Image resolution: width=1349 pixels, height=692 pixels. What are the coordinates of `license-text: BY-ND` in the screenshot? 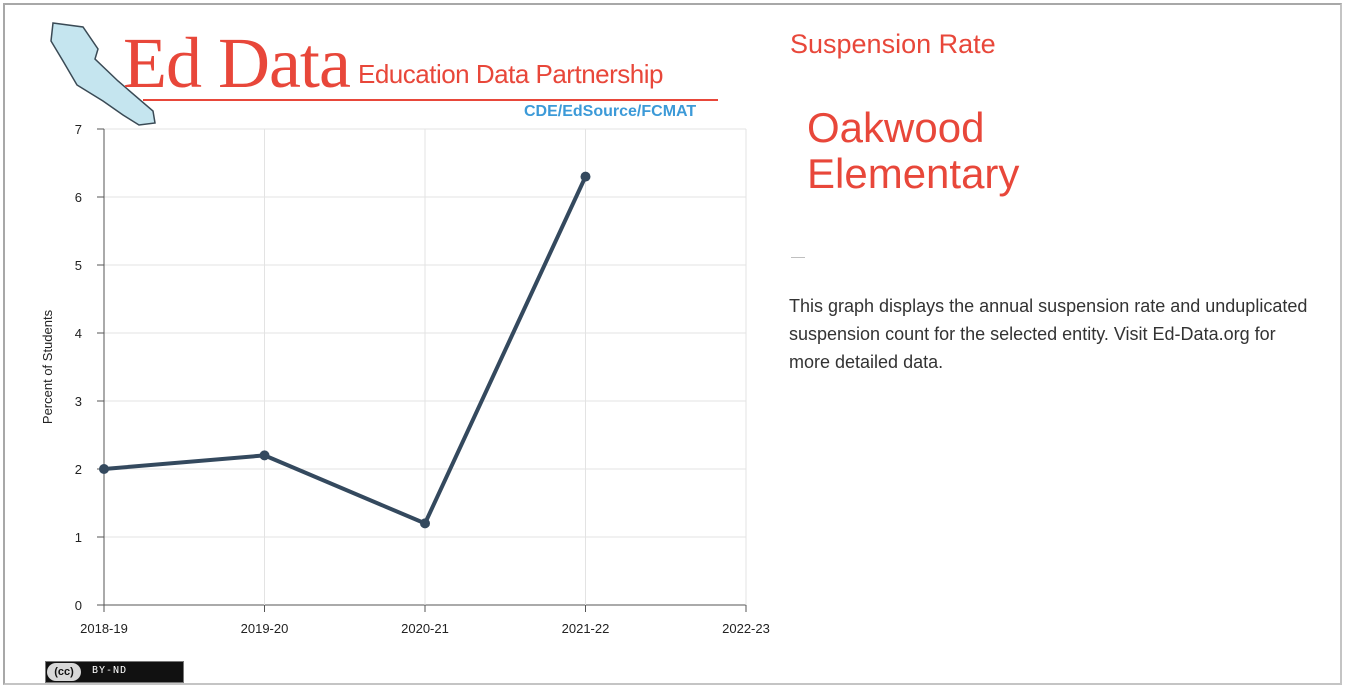 It's located at (110, 670).